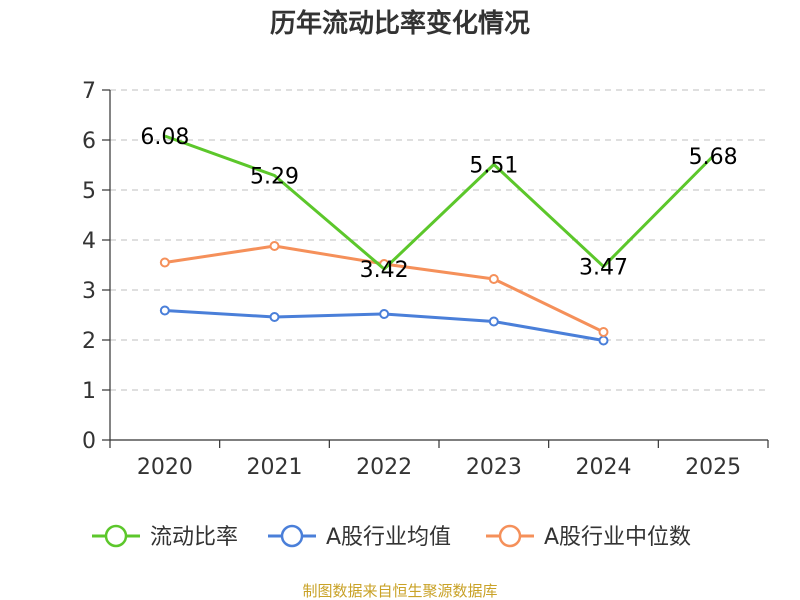 This screenshot has height=600, width=800. Describe the element at coordinates (713, 157) in the screenshot. I see `data-label: 5.68` at that location.